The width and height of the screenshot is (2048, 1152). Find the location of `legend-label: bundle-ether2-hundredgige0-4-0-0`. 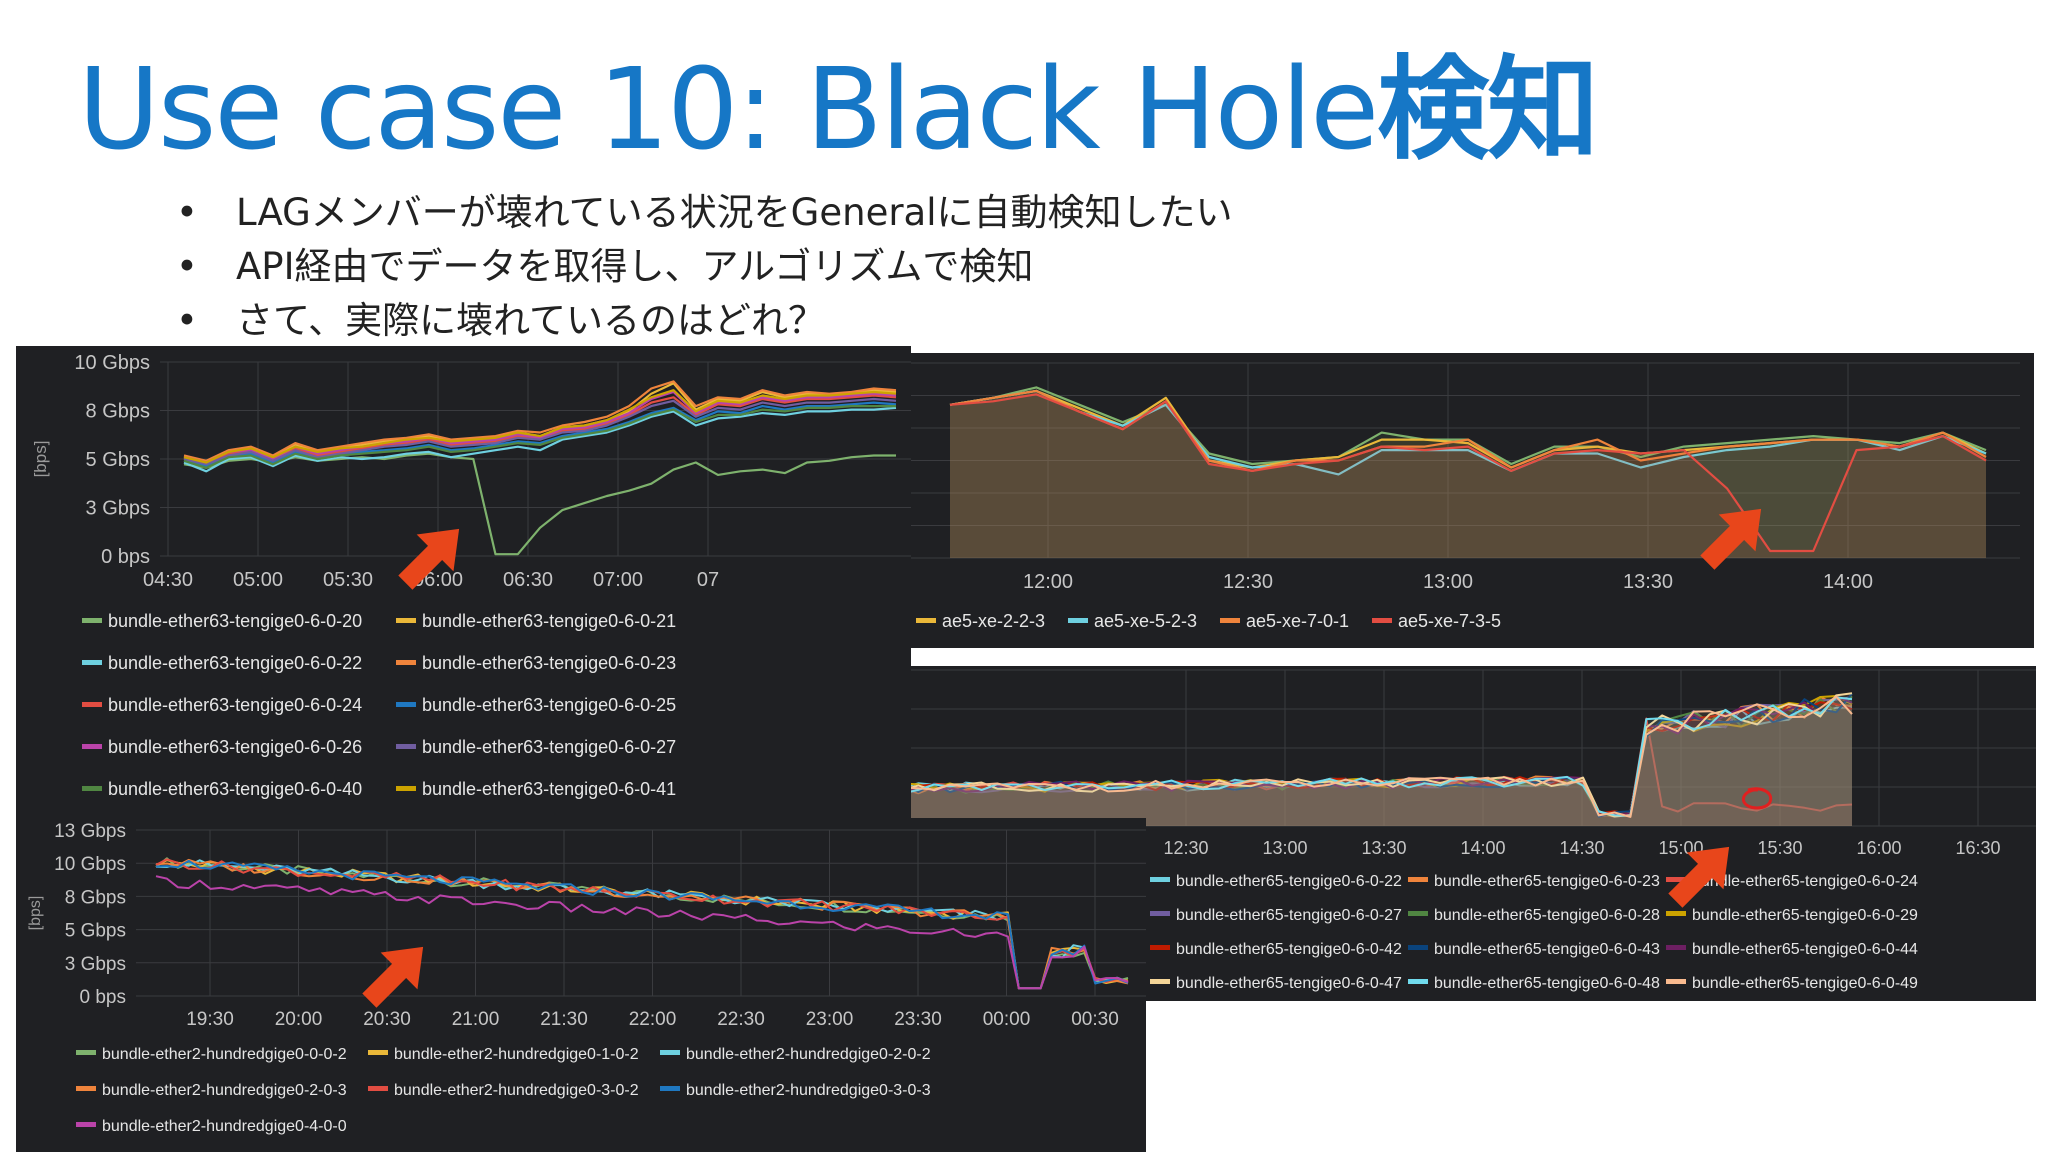

legend-label: bundle-ether2-hundredgige0-4-0-0 is located at coordinates (224, 1126).